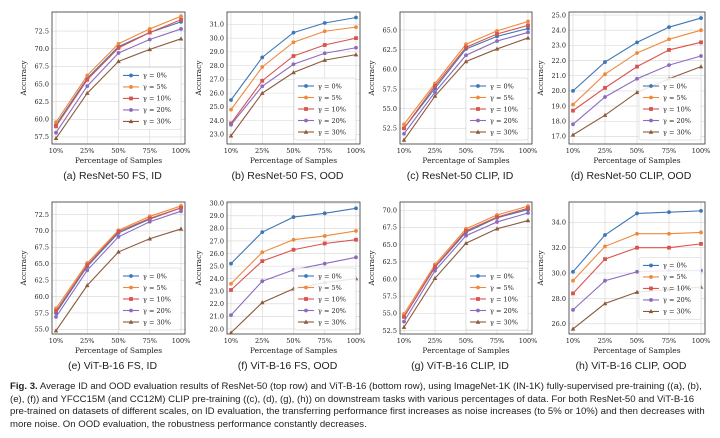 The height and width of the screenshot is (438, 720). Describe the element at coordinates (217, 317) in the screenshot. I see `y-tick-label: 21.0` at that location.